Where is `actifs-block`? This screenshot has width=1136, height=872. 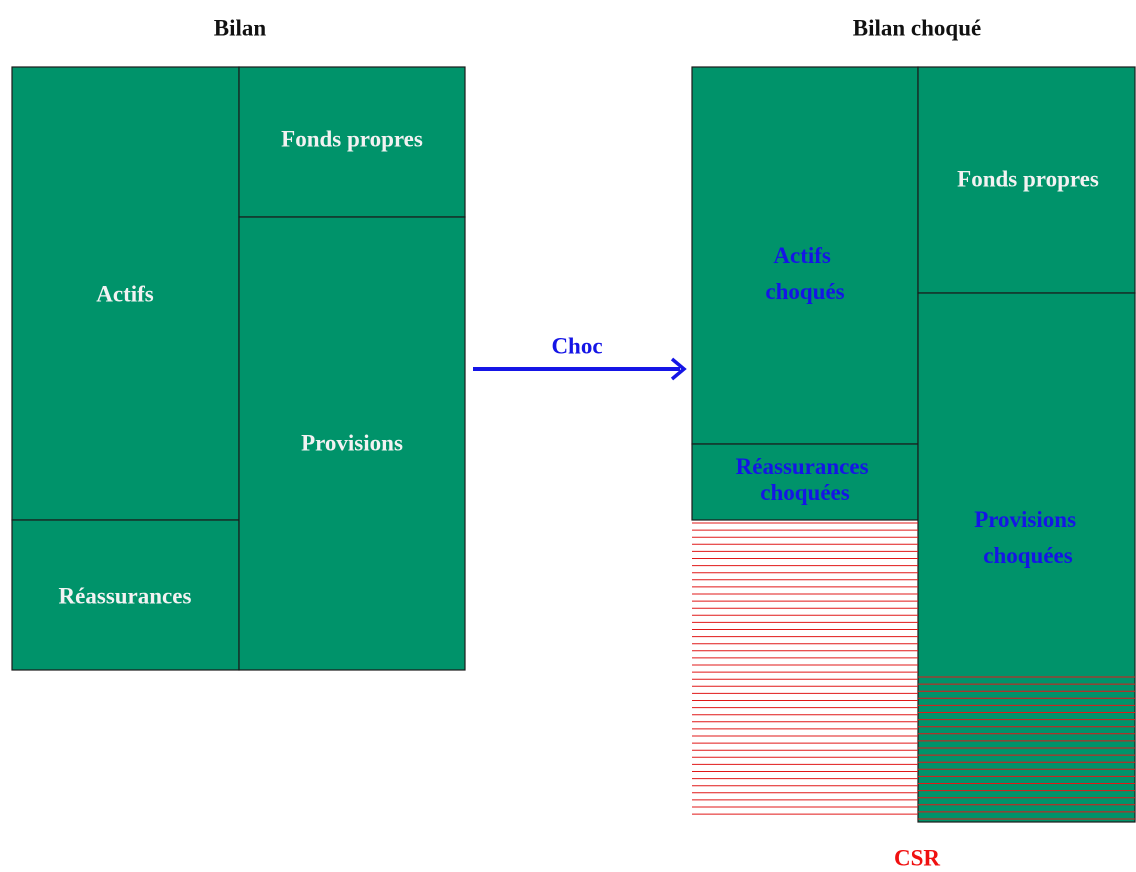 actifs-block is located at coordinates (125, 293).